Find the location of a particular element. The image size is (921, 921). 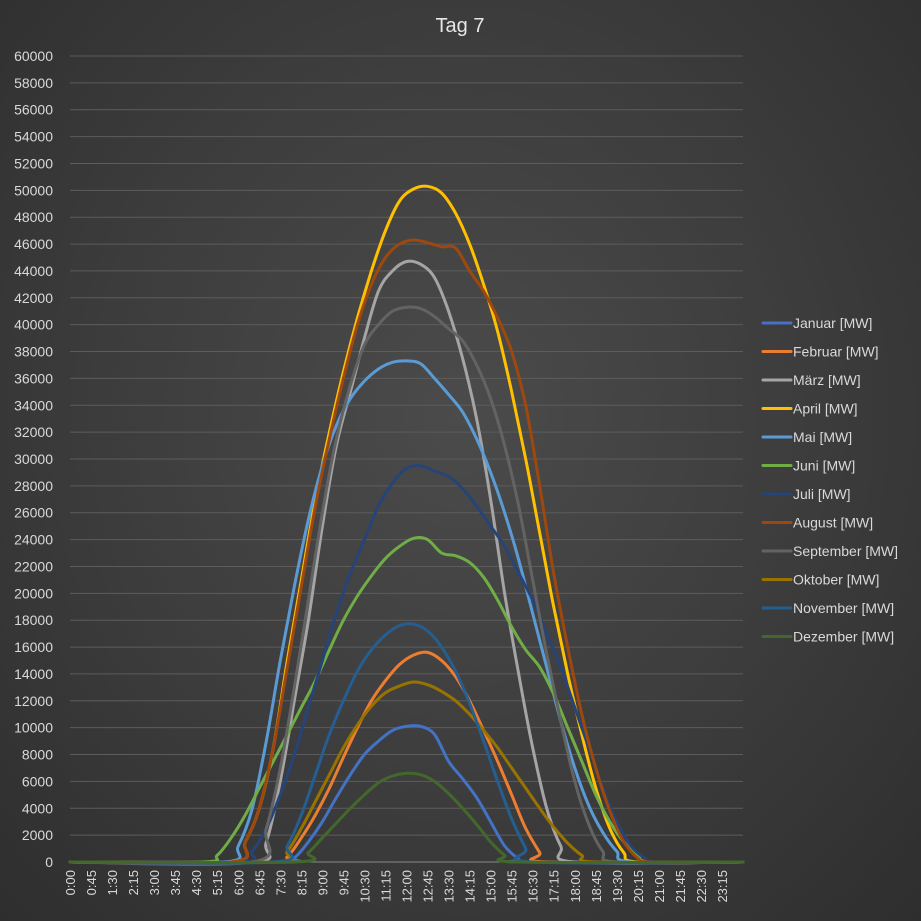

x-tick-label: 21:00 is located at coordinates (659, 886).